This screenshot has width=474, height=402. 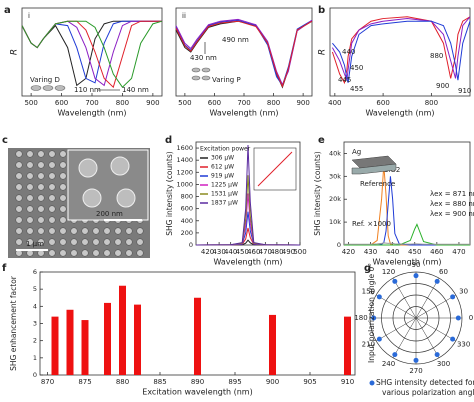 I want to click on annotation: 110 nm, so click(x=87, y=90).